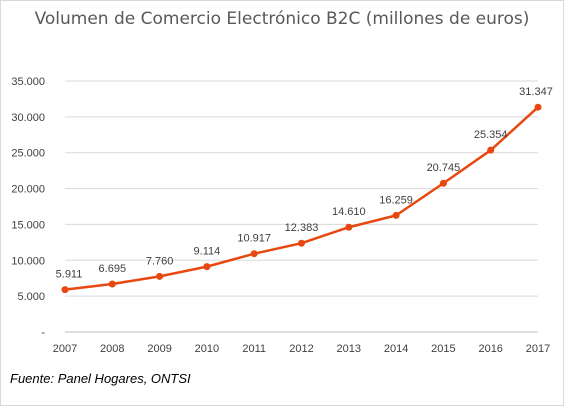 Image resolution: width=564 pixels, height=406 pixels. I want to click on x-tick-label: 2008, so click(112, 349).